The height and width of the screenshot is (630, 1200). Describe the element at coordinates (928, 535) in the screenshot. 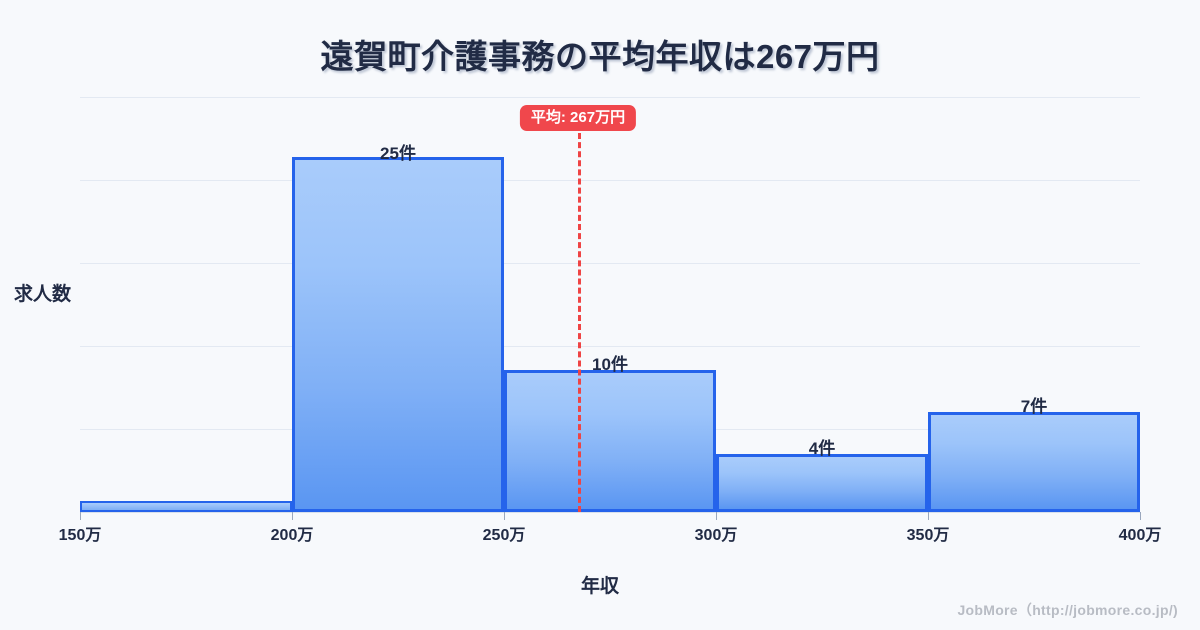

I see `x-tick-label-4: 350万` at that location.